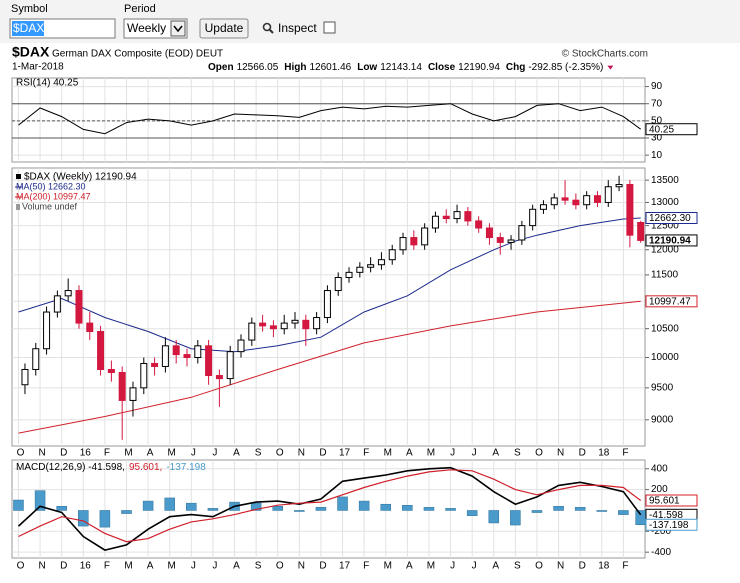 Image resolution: width=740 pixels, height=583 pixels. I want to click on y-tick-label: 13500, so click(665, 180).